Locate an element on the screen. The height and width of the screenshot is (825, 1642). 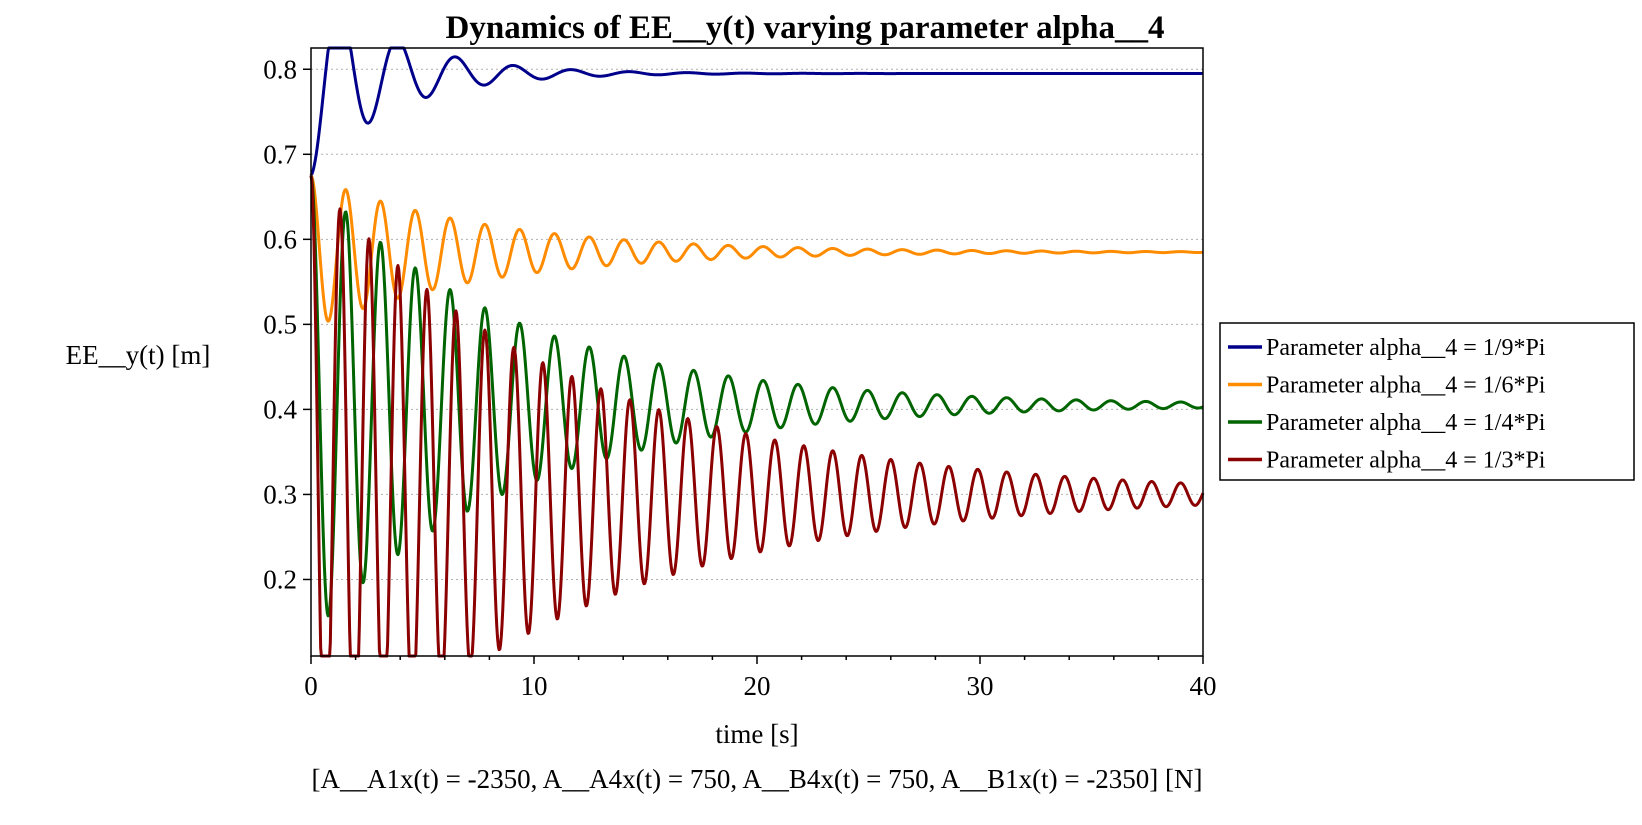
legend-label-3: Parameter alpha__4 = 1/4*Pi is located at coordinates (1406, 423).